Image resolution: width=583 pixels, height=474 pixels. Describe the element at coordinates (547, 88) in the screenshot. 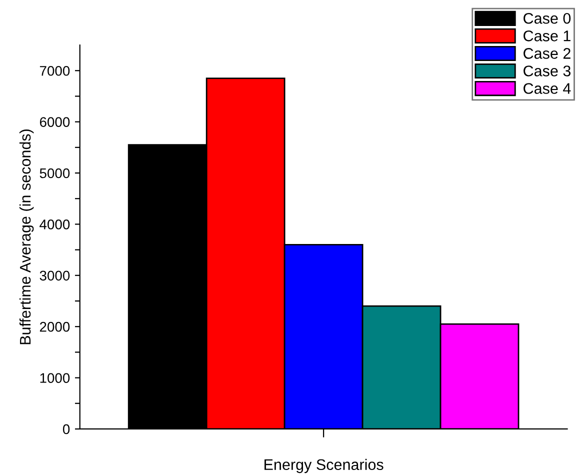

I see `legend-label: Case 4` at that location.